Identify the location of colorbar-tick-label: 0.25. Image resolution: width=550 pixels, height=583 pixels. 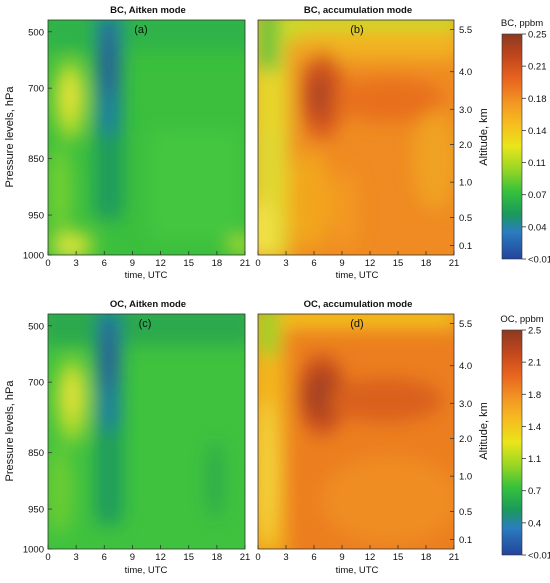
(537, 35).